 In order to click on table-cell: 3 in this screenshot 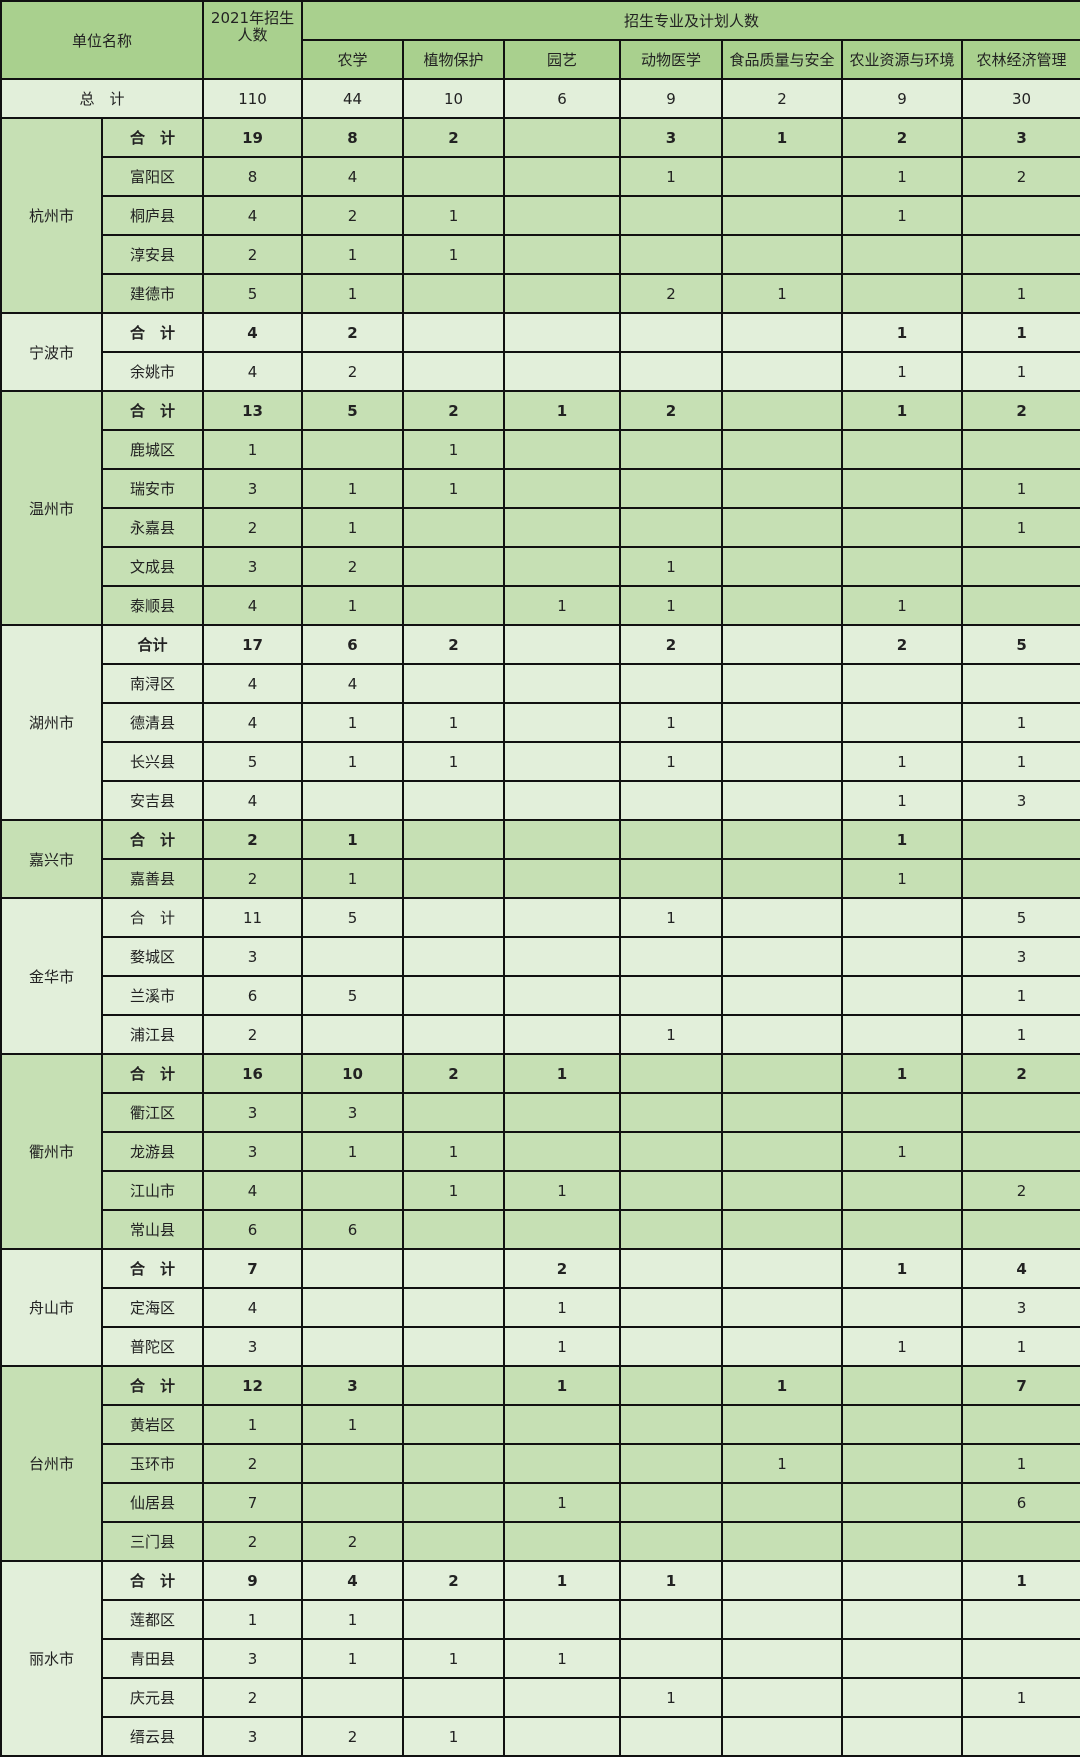, I will do `click(253, 488)`.